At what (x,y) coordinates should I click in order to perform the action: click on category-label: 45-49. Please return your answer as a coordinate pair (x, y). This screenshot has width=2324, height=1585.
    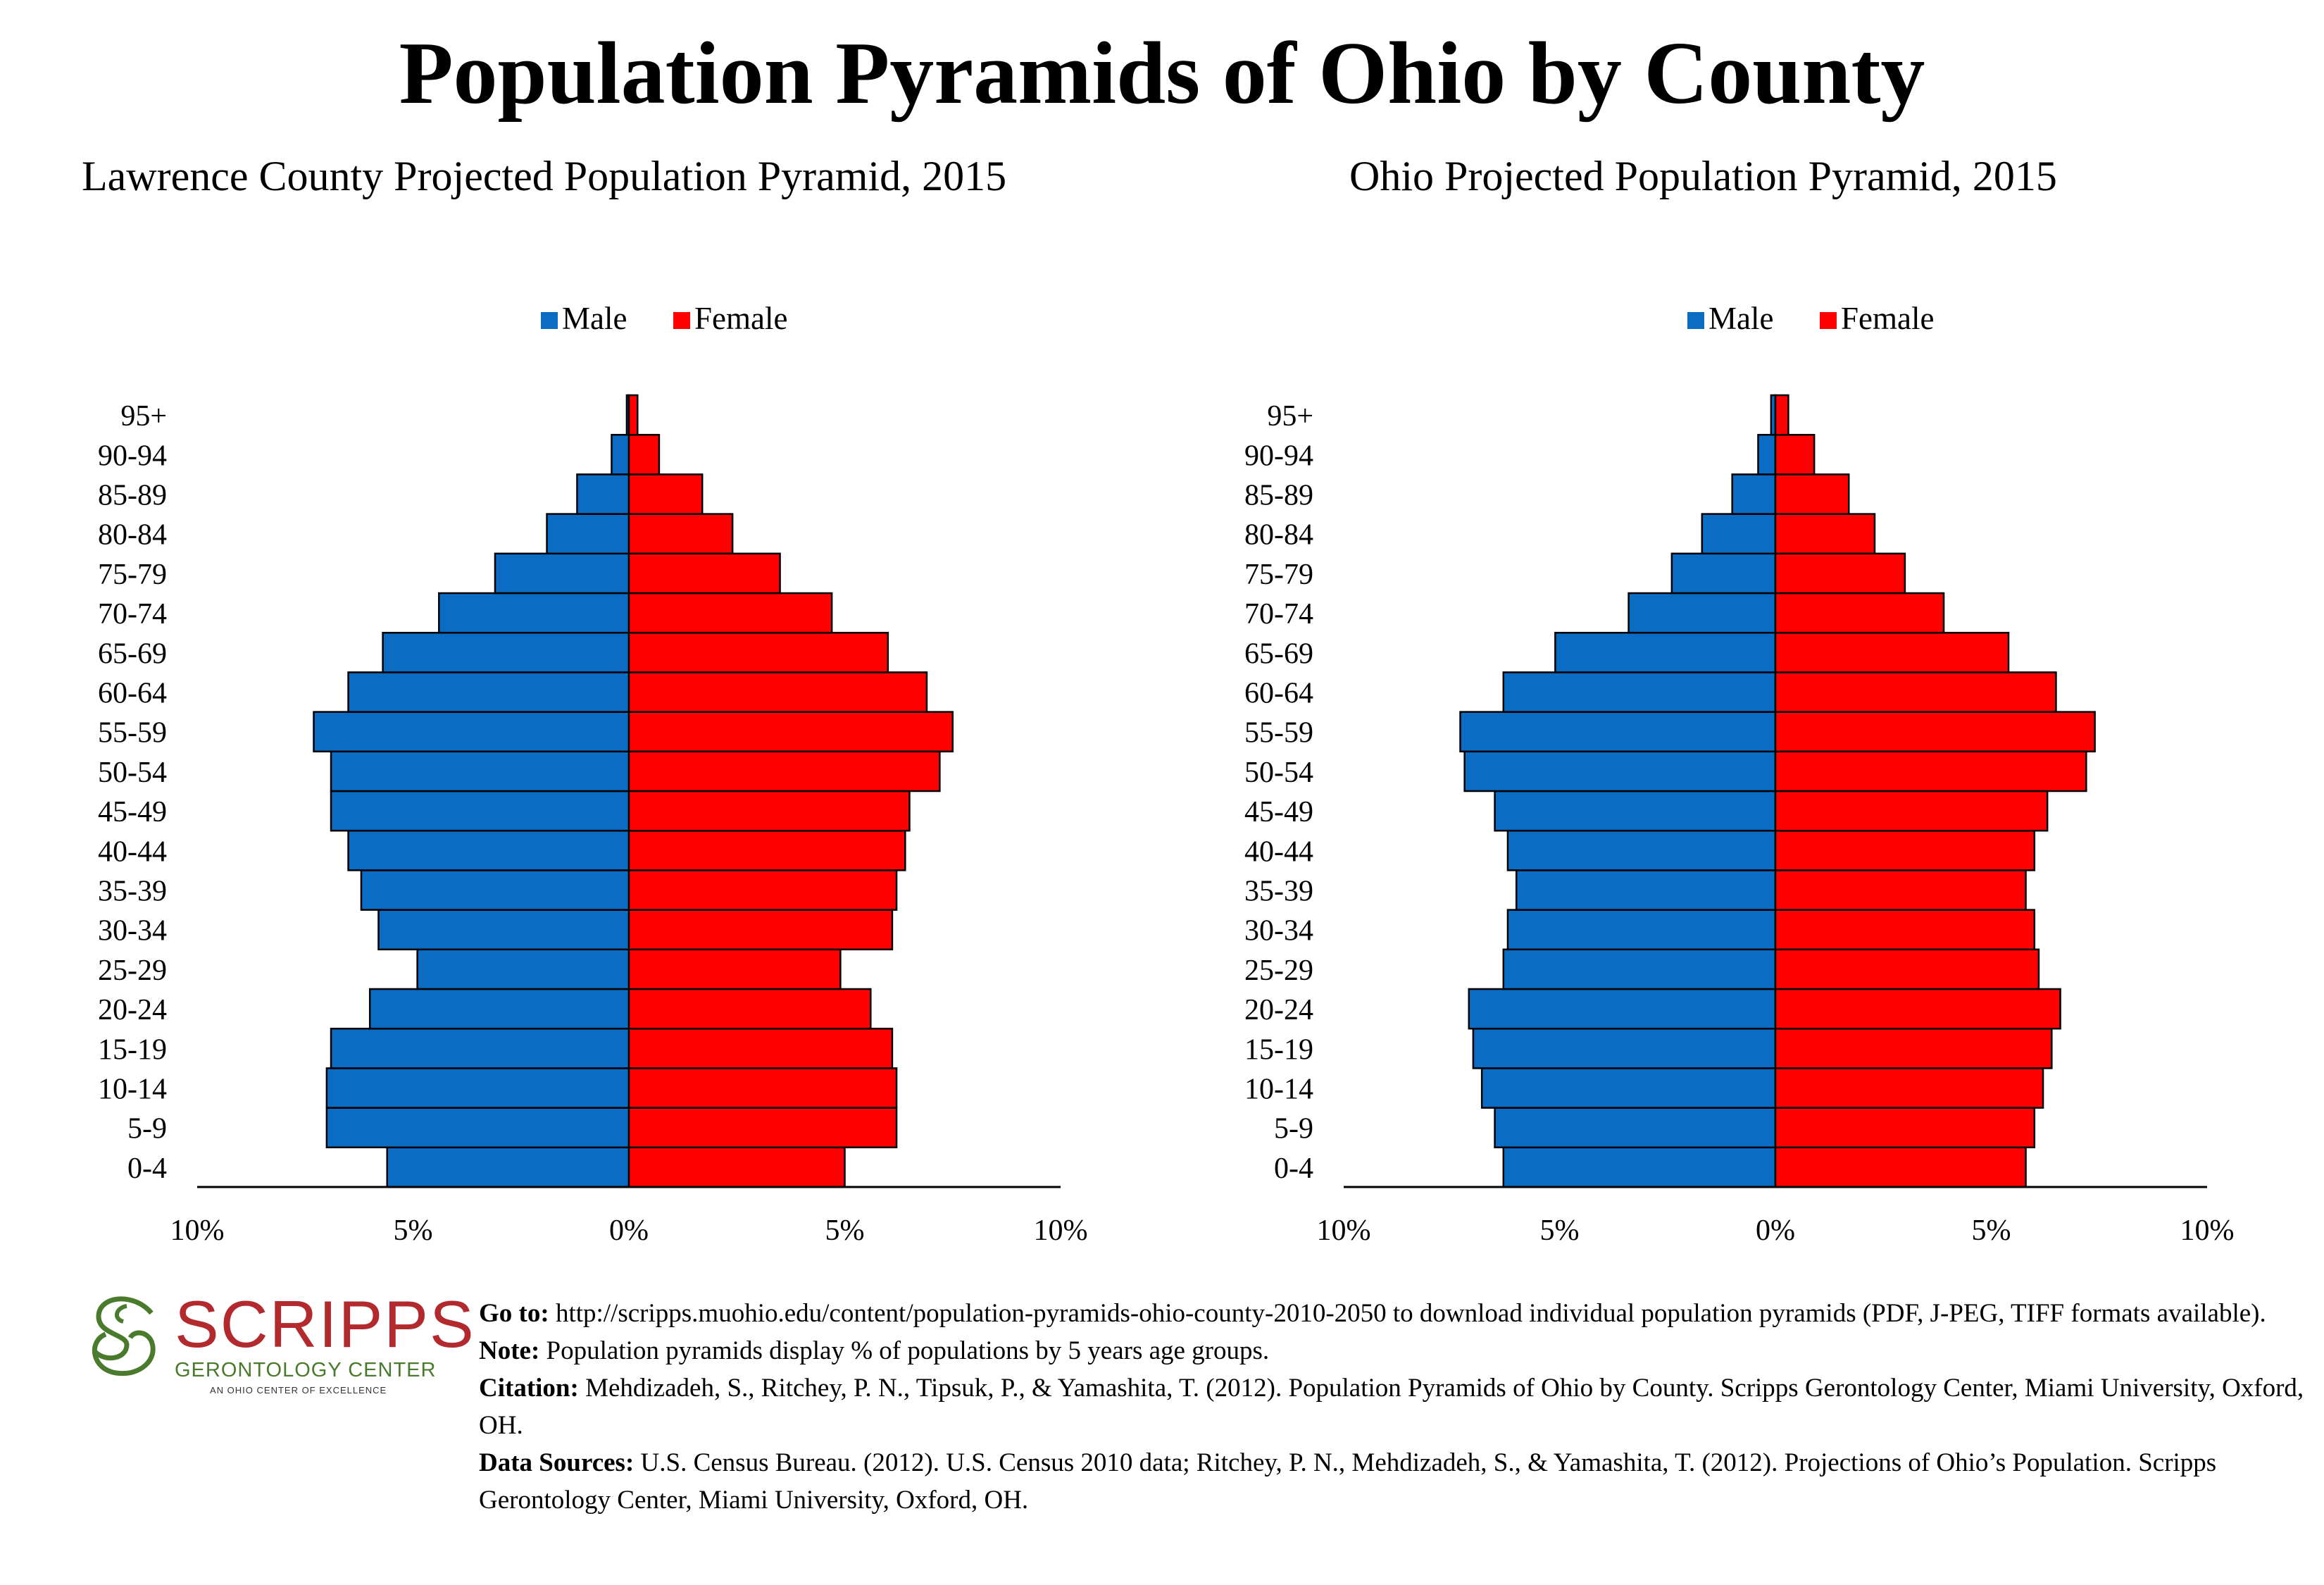
    Looking at the image, I should click on (1278, 812).